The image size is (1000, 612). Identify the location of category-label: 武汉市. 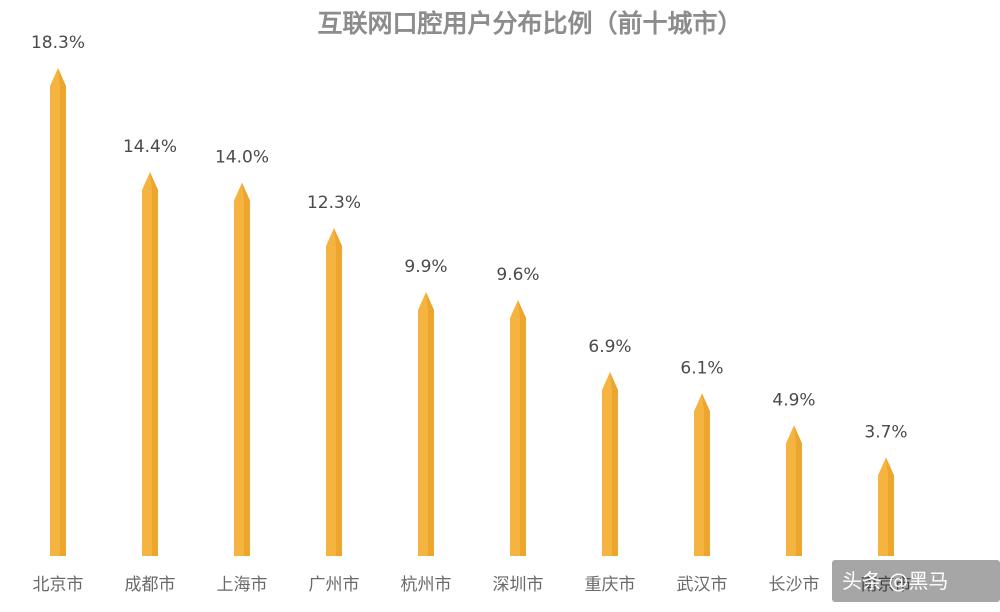
(702, 585).